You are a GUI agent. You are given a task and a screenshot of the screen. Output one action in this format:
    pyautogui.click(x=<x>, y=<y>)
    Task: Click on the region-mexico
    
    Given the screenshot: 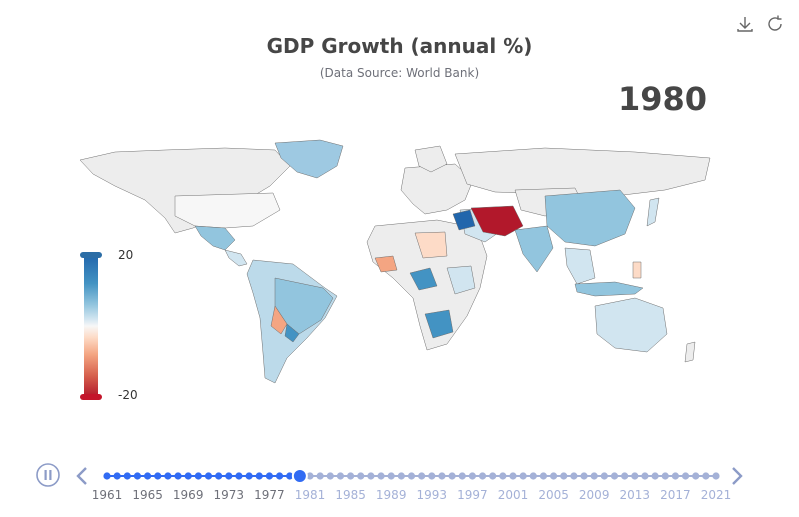 What is the action you would take?
    pyautogui.click(x=215, y=238)
    